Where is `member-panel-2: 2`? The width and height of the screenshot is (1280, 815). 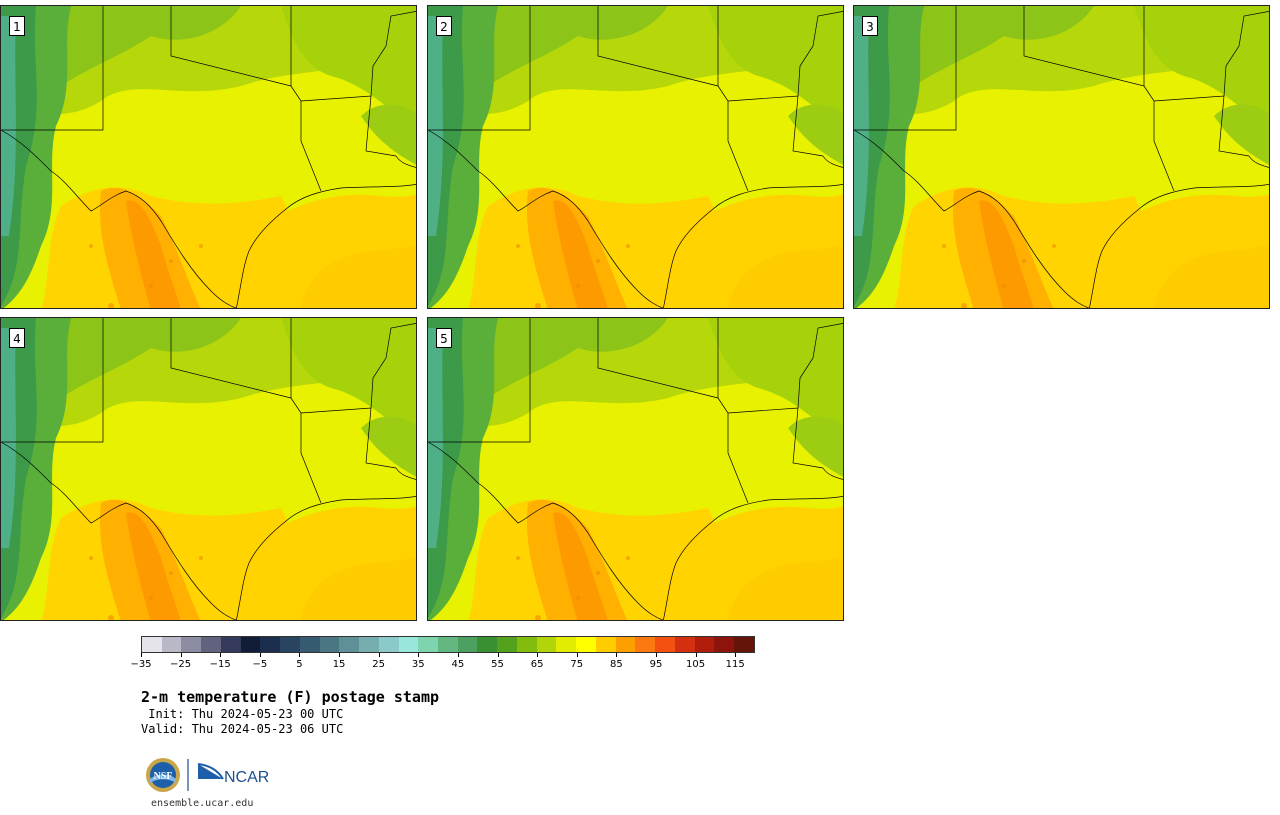 member-panel-2: 2 is located at coordinates (635, 157).